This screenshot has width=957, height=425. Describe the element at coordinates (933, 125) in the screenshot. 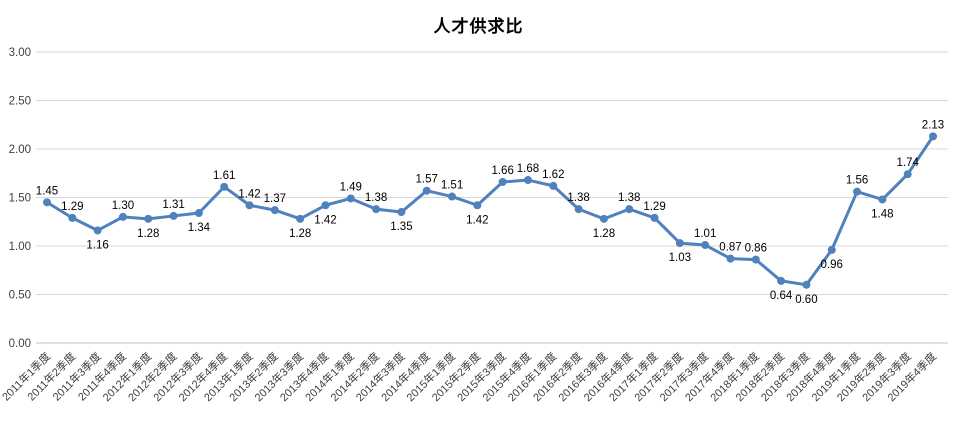

I see `data-label: 2.13` at that location.